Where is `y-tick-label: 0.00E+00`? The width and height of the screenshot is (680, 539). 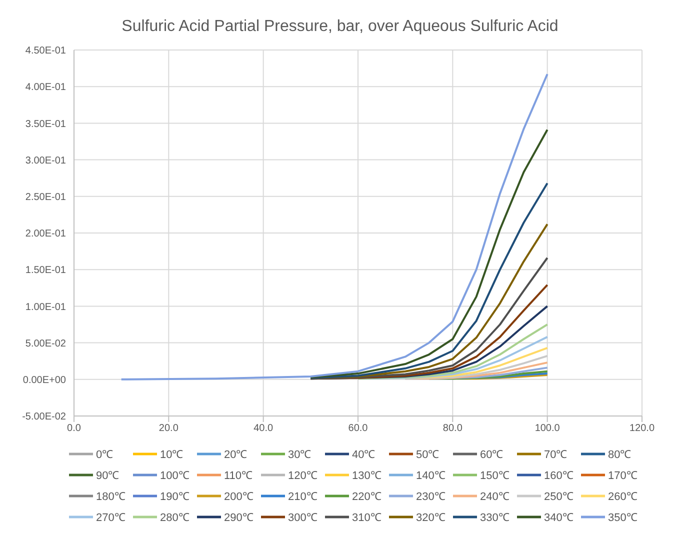
y-tick-label: 0.00E+00 is located at coordinates (44, 380).